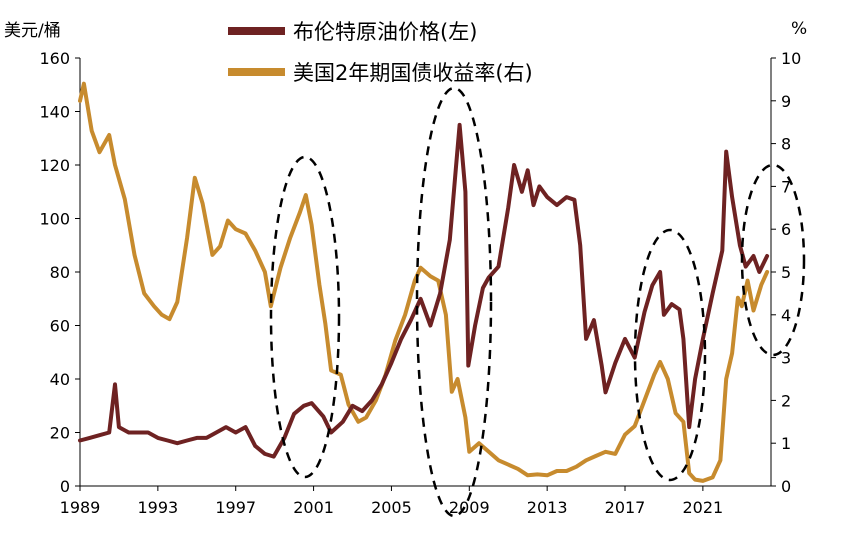  Describe the element at coordinates (786, 186) in the screenshot. I see `y-right-tick-label: 7` at that location.